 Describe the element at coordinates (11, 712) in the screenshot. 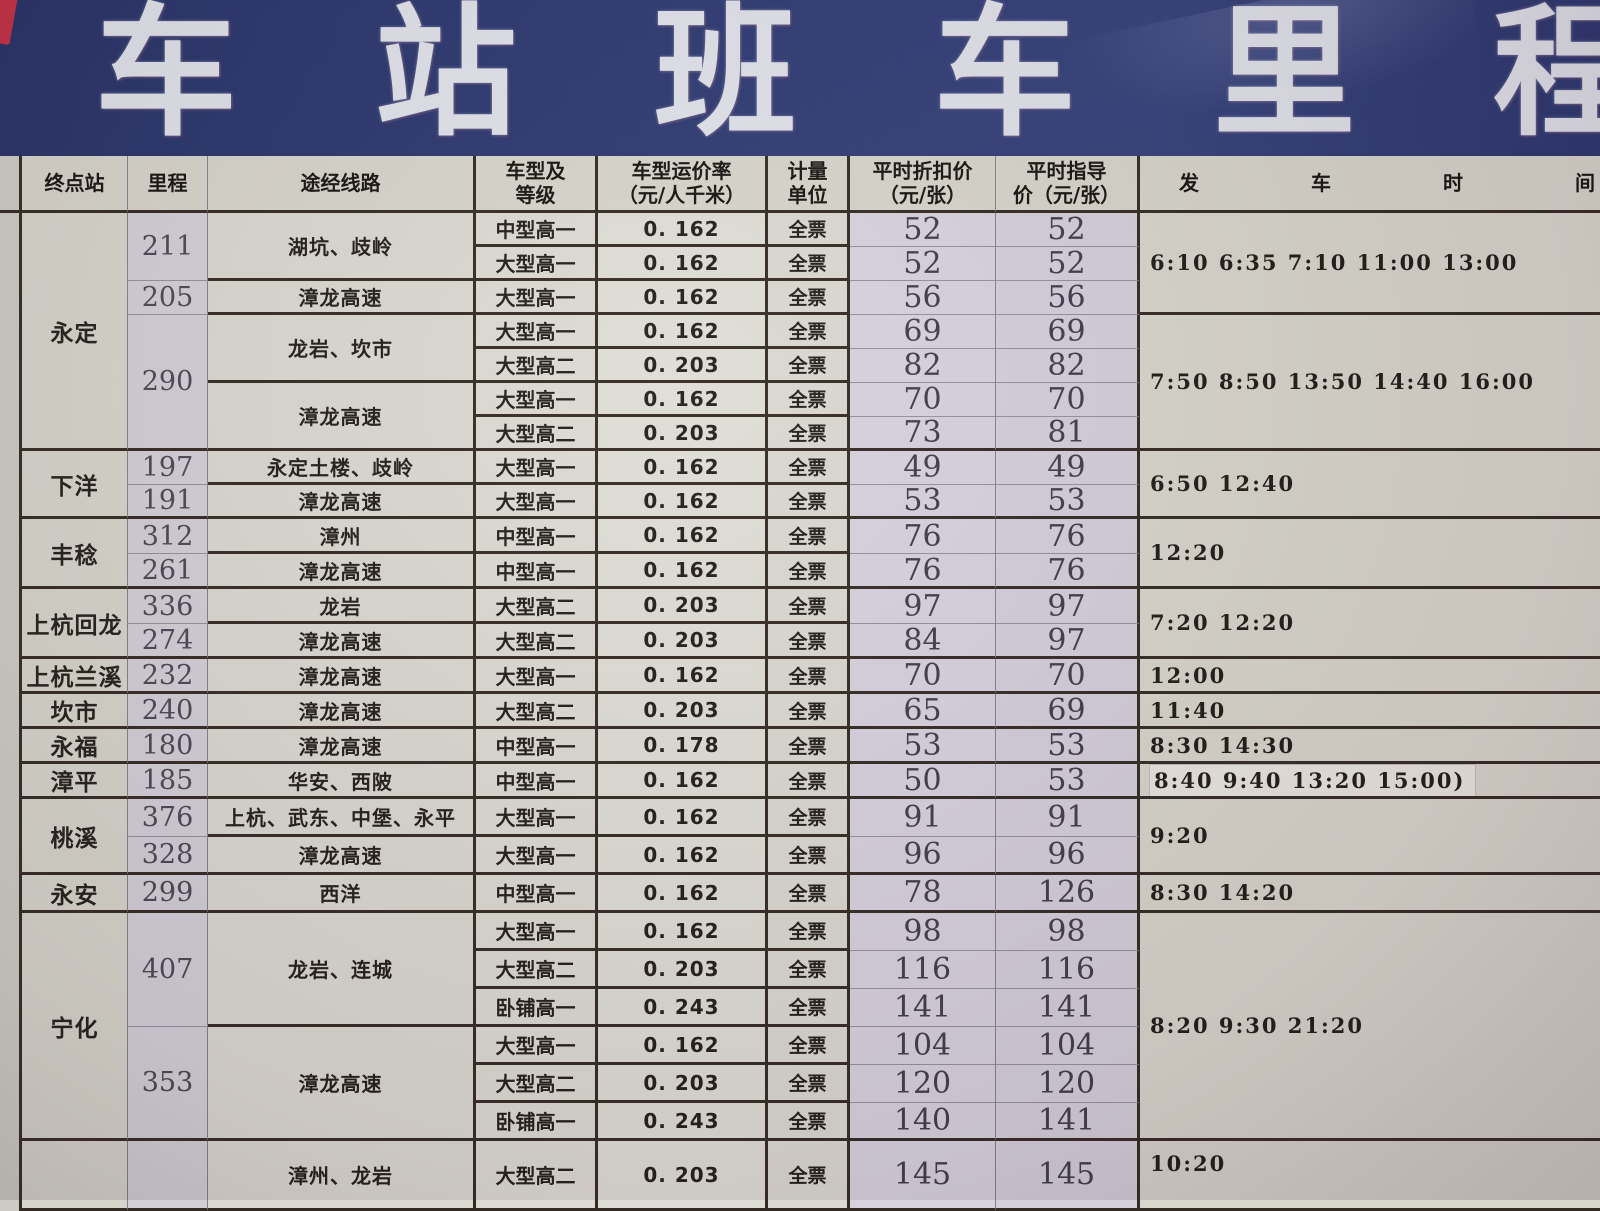

I see `stub-column` at that location.